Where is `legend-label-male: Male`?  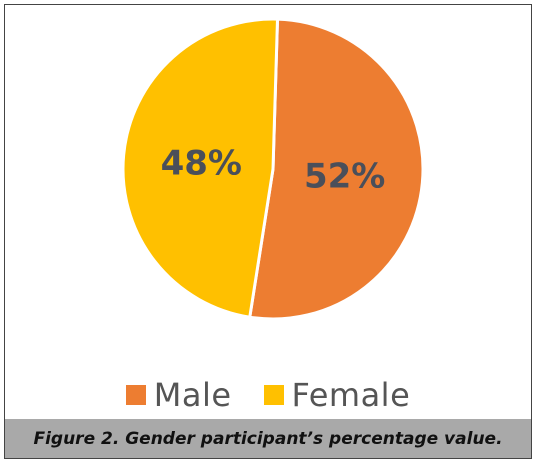 legend-label-male: Male is located at coordinates (192, 395).